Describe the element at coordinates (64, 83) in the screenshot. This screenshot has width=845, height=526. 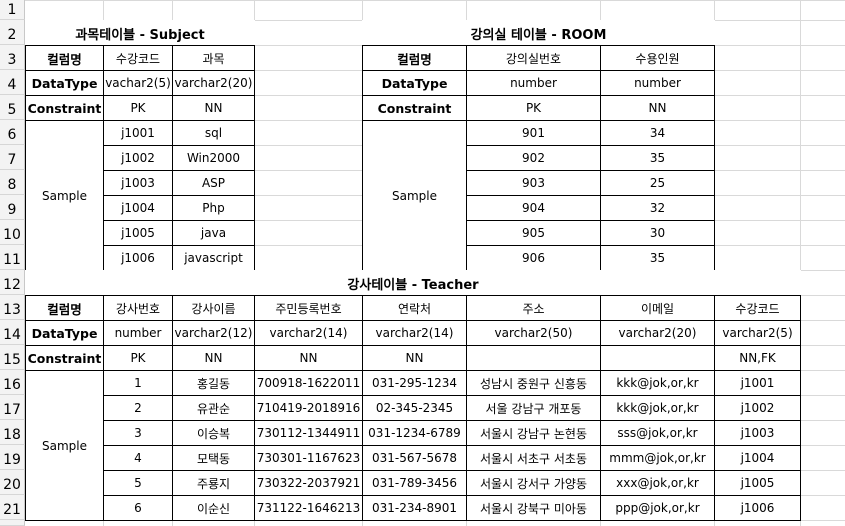
I see `datatype-cell: DataType` at that location.